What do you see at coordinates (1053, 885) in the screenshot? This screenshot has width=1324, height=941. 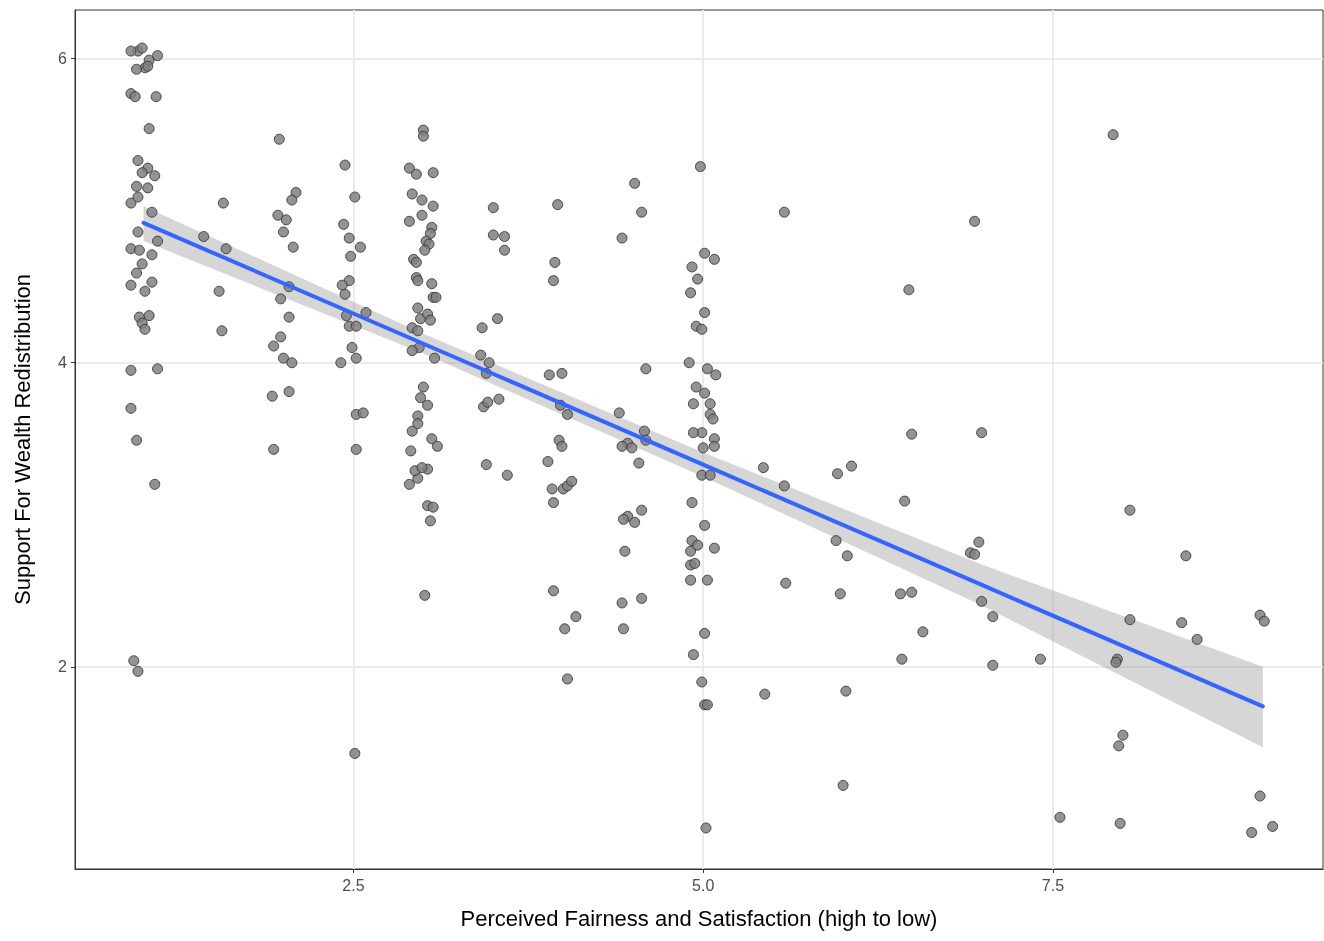 I see `x-tick-label: 7.5` at bounding box center [1053, 885].